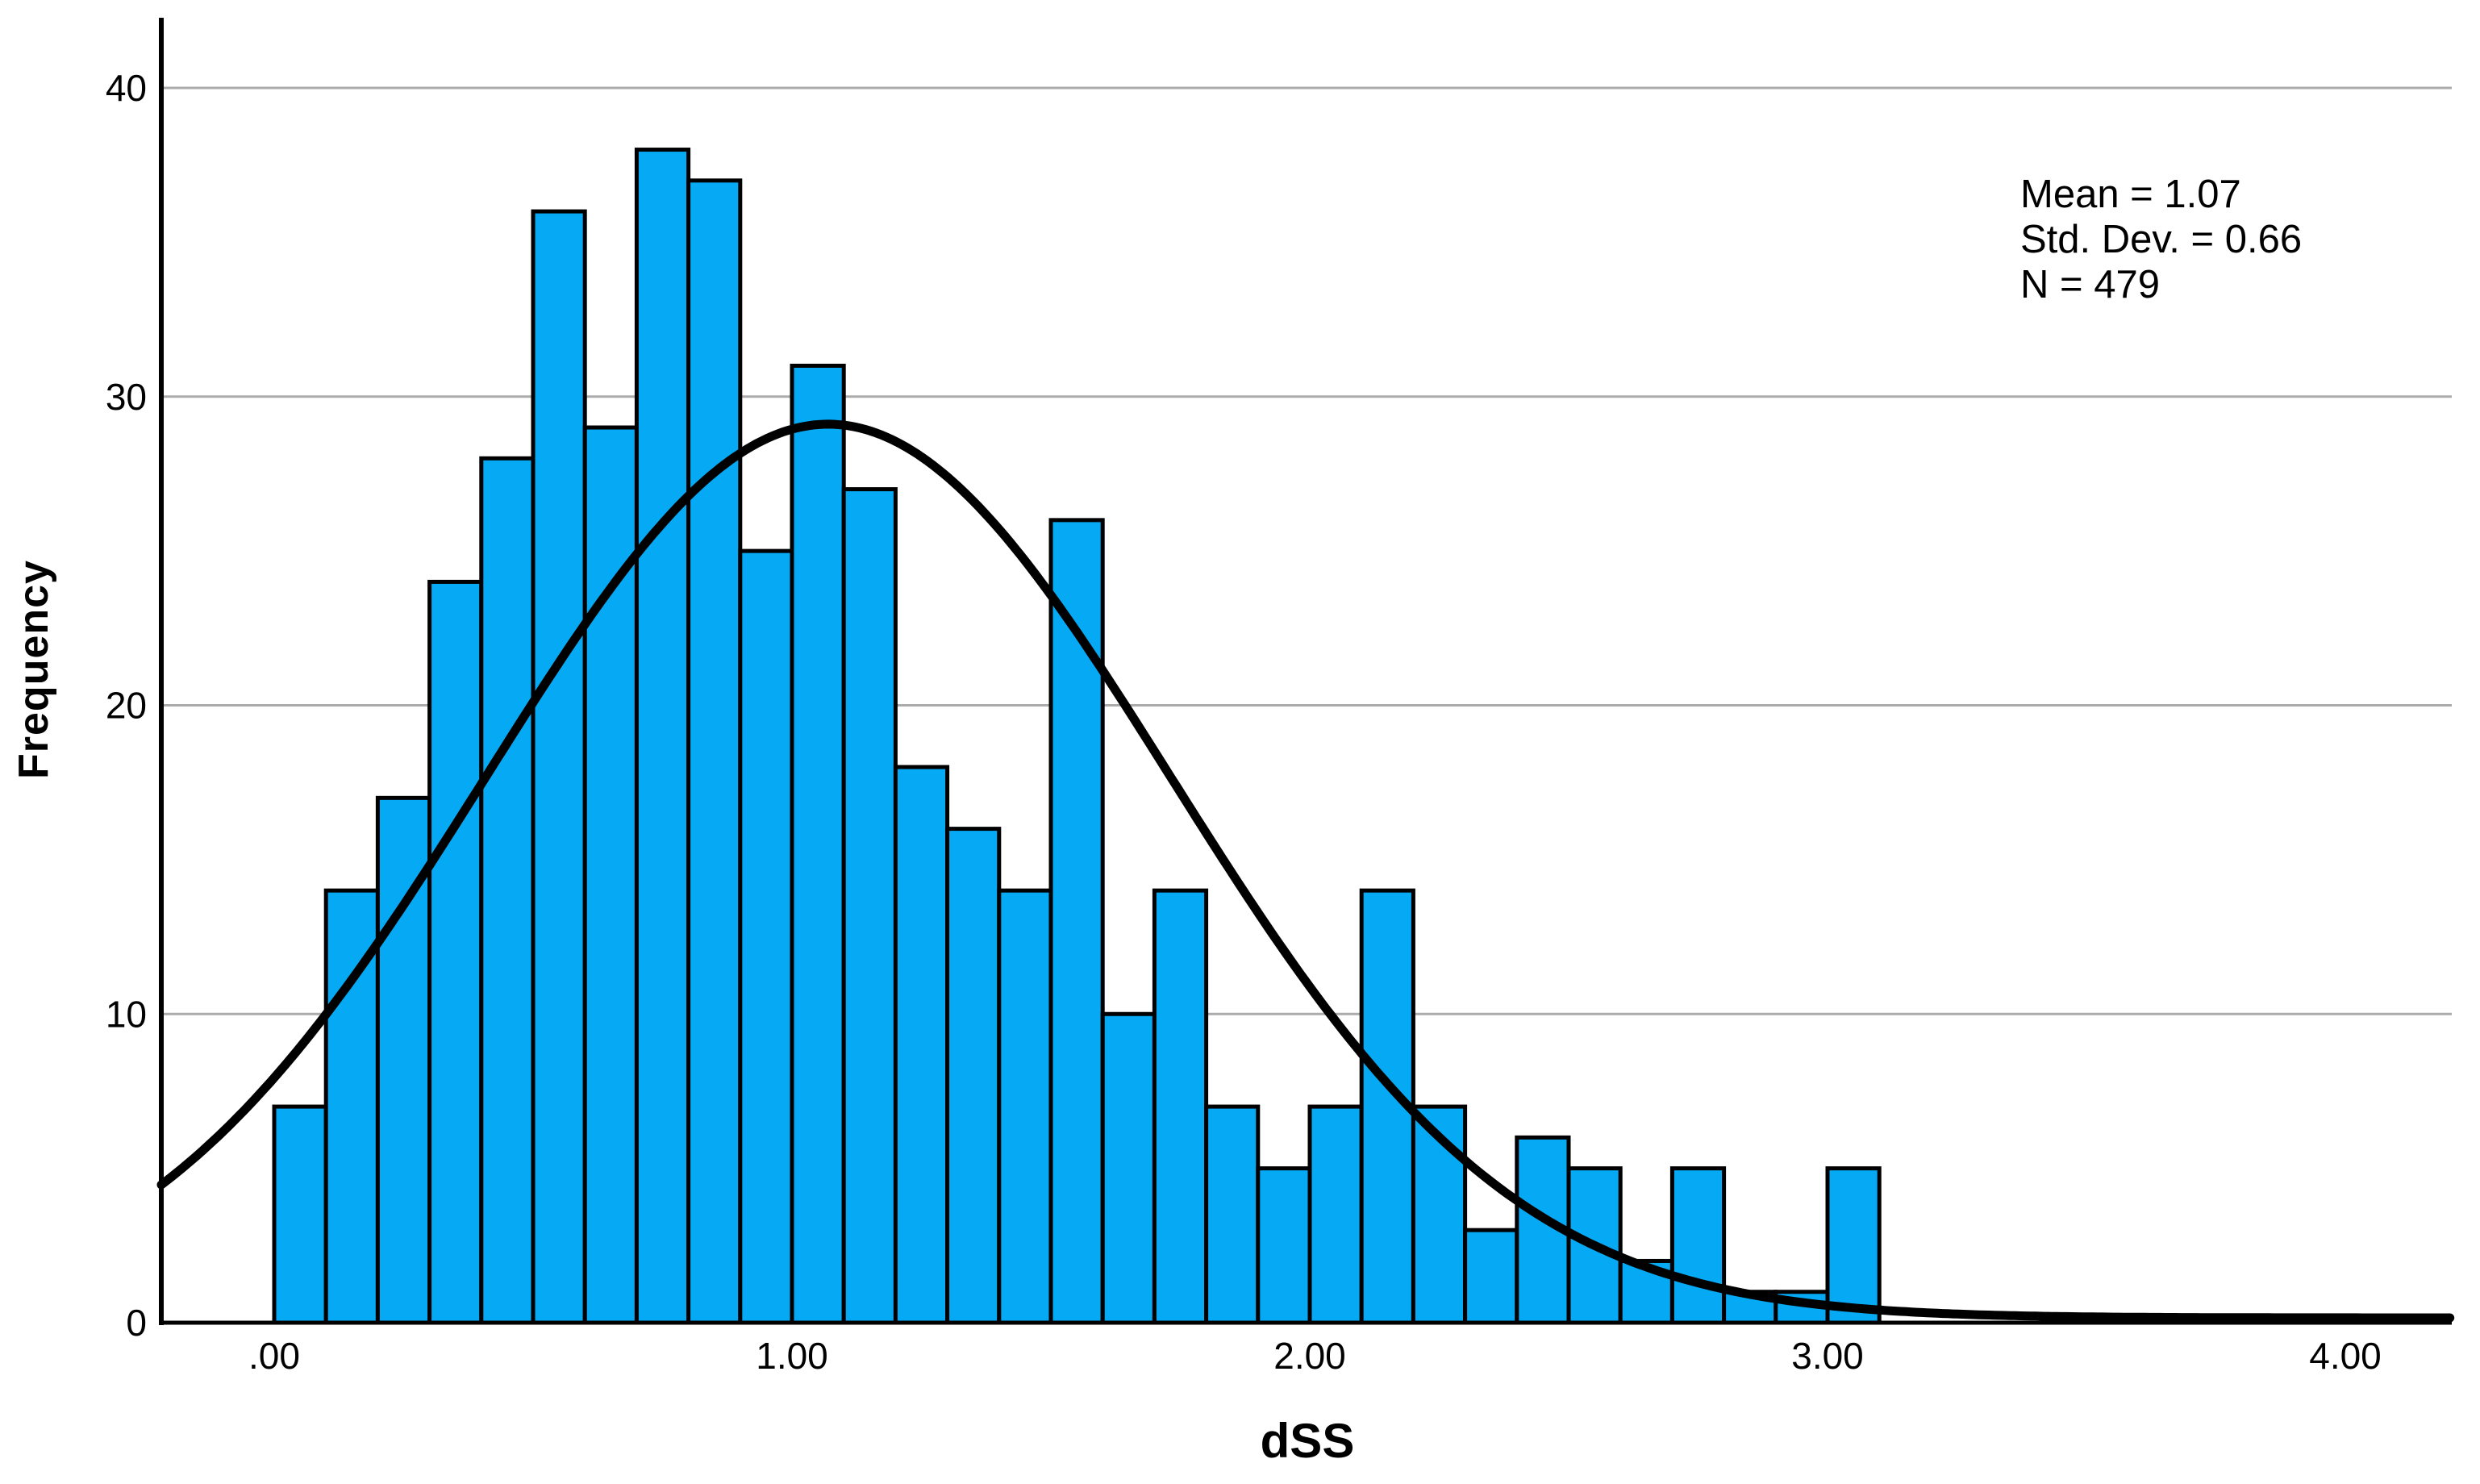 The width and height of the screenshot is (2480, 1484). I want to click on x-tick-label: 1.00, so click(792, 1356).